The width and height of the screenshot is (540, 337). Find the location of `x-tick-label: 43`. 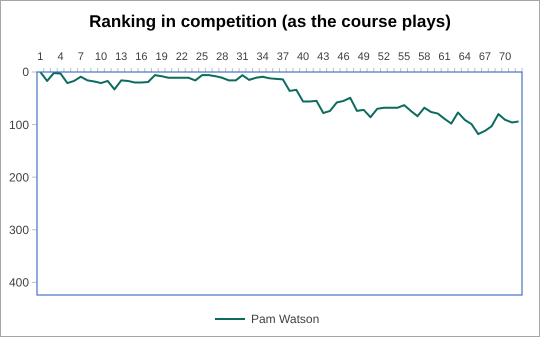

x-tick-label: 43 is located at coordinates (323, 57).